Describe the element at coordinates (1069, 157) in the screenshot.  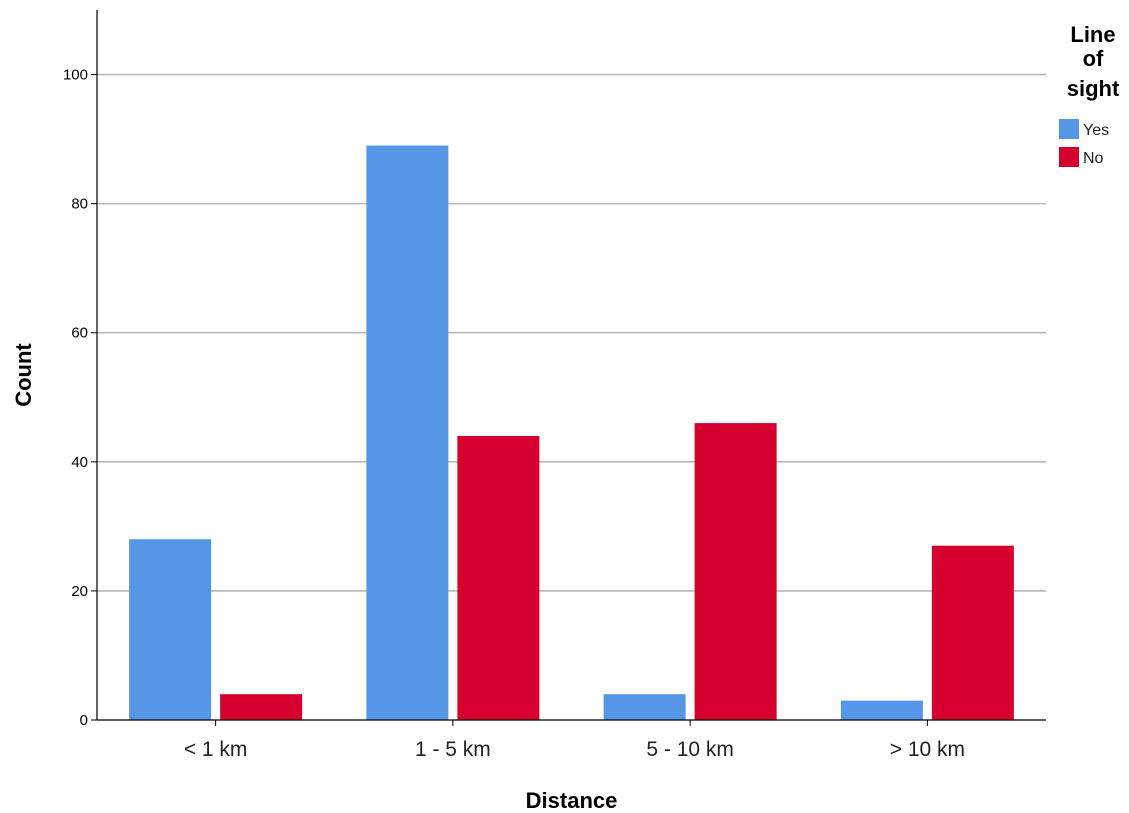
I see `legend-swatch-no` at that location.